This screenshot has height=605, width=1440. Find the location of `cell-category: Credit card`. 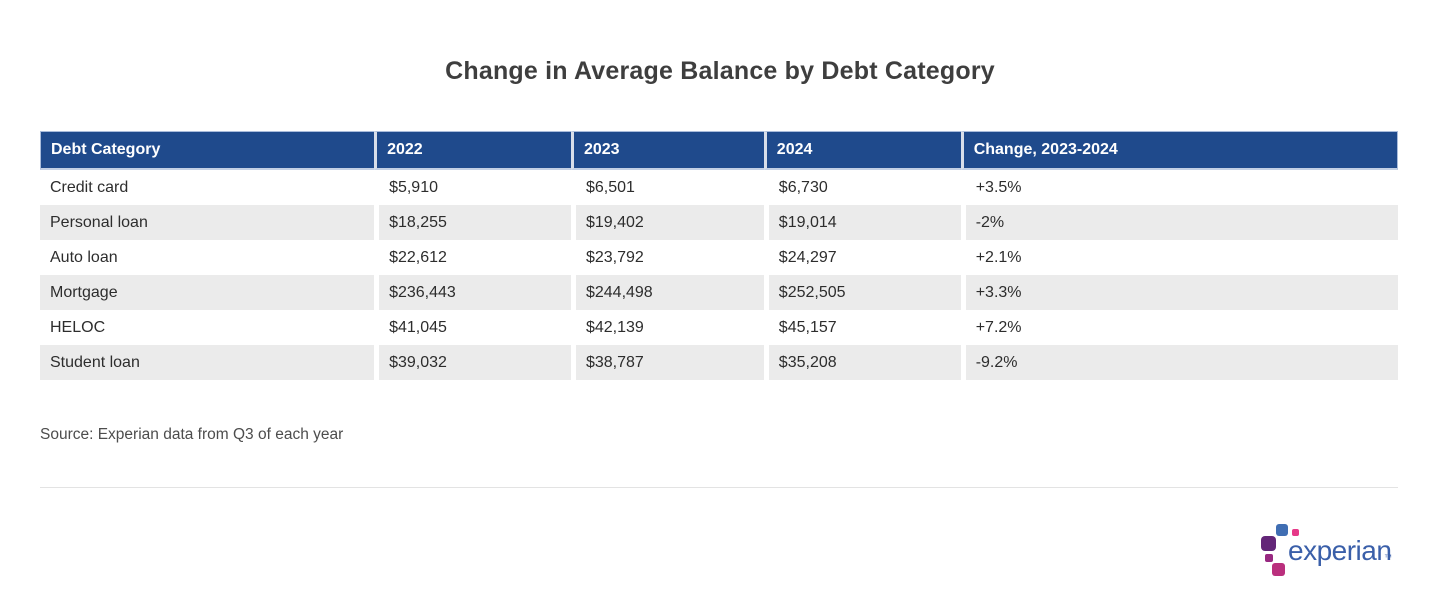

cell-category: Credit card is located at coordinates (207, 187).